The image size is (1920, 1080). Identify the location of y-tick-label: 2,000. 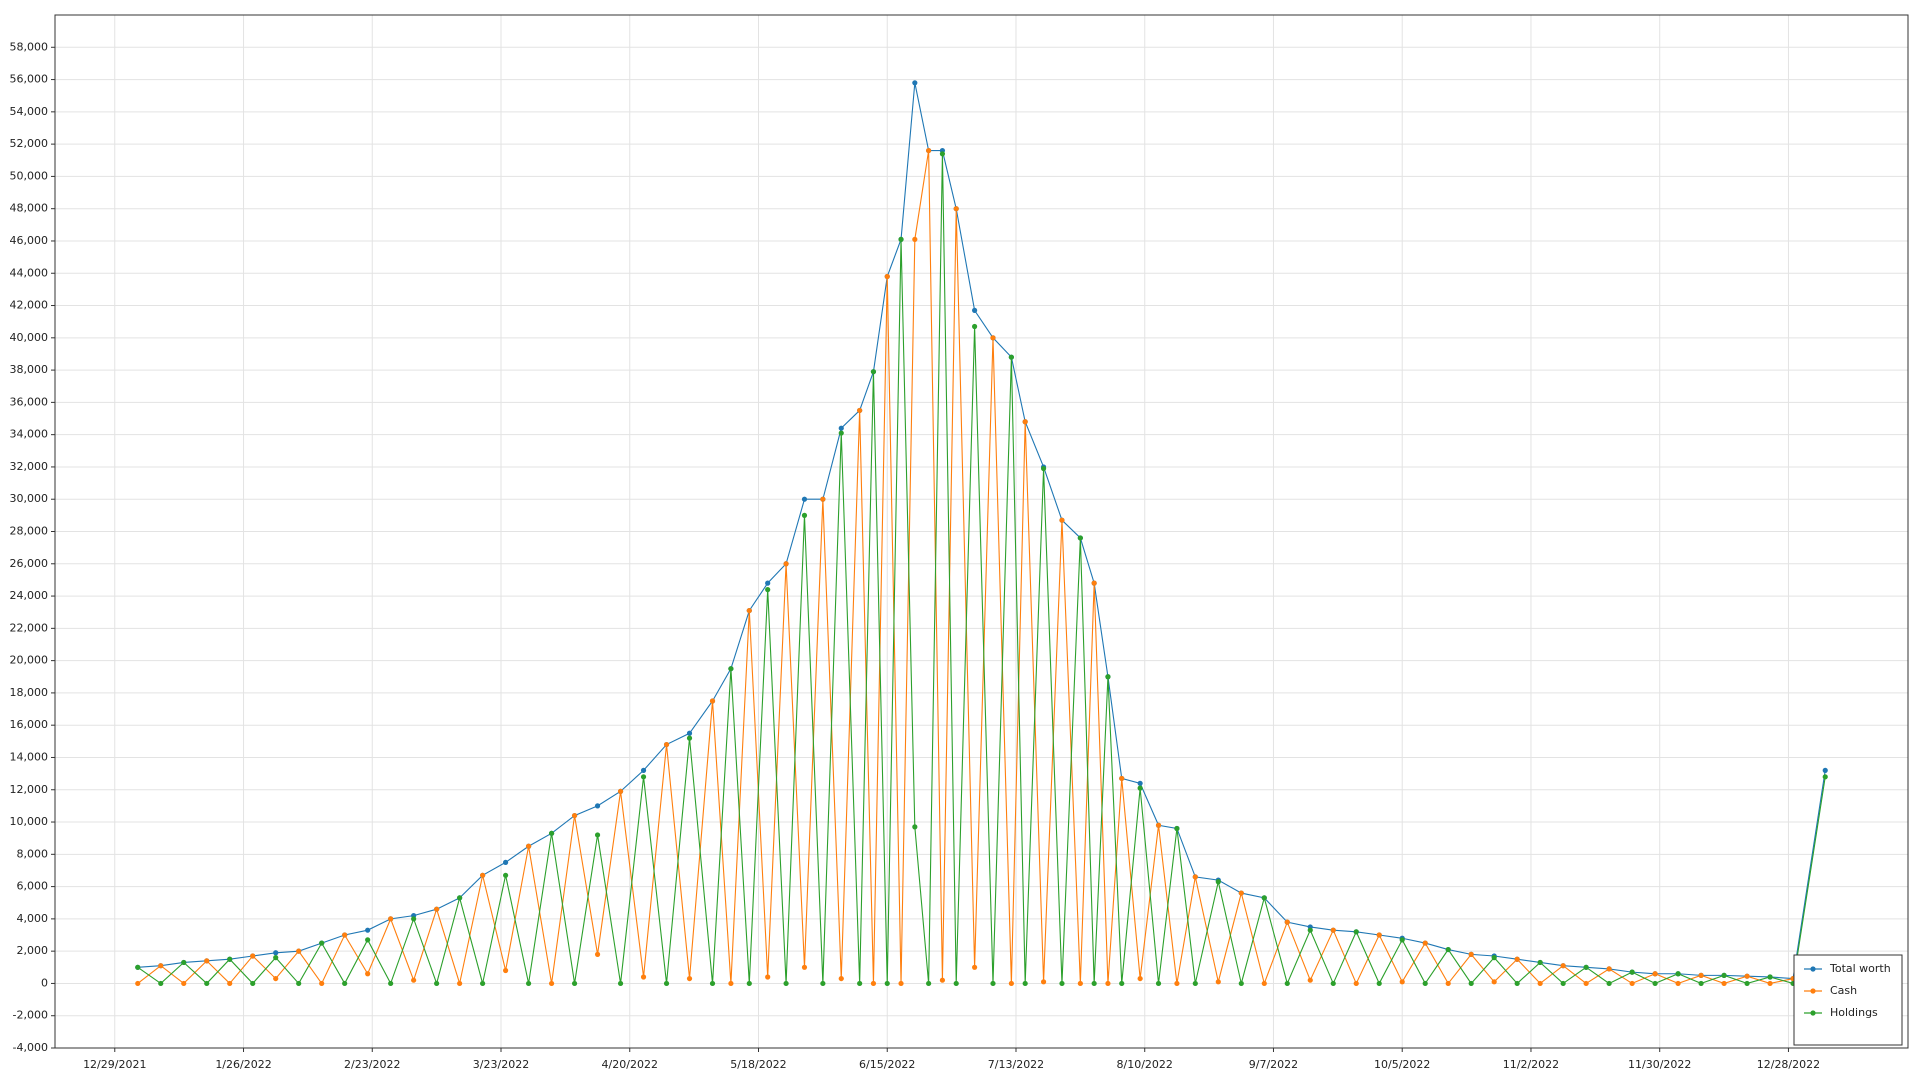
(33, 950).